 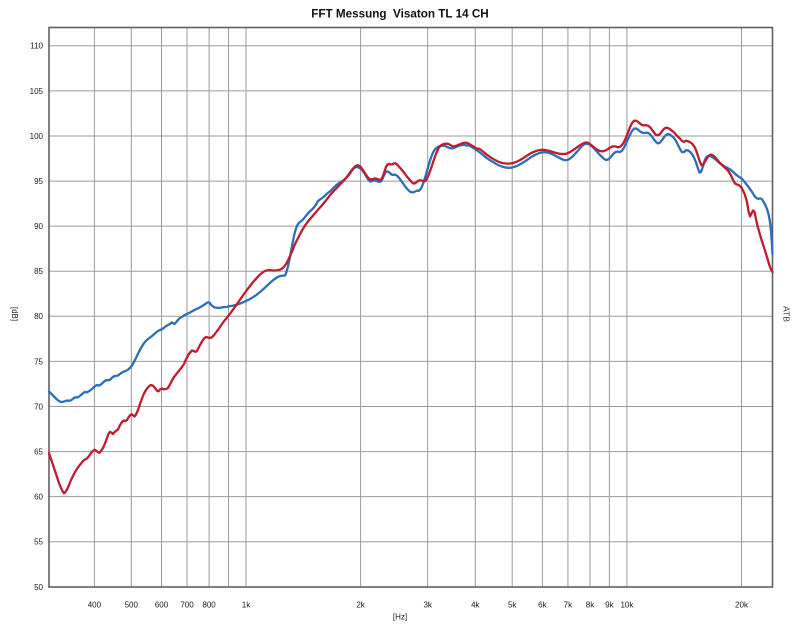 I want to click on svg-text: 700, so click(x=187, y=605).